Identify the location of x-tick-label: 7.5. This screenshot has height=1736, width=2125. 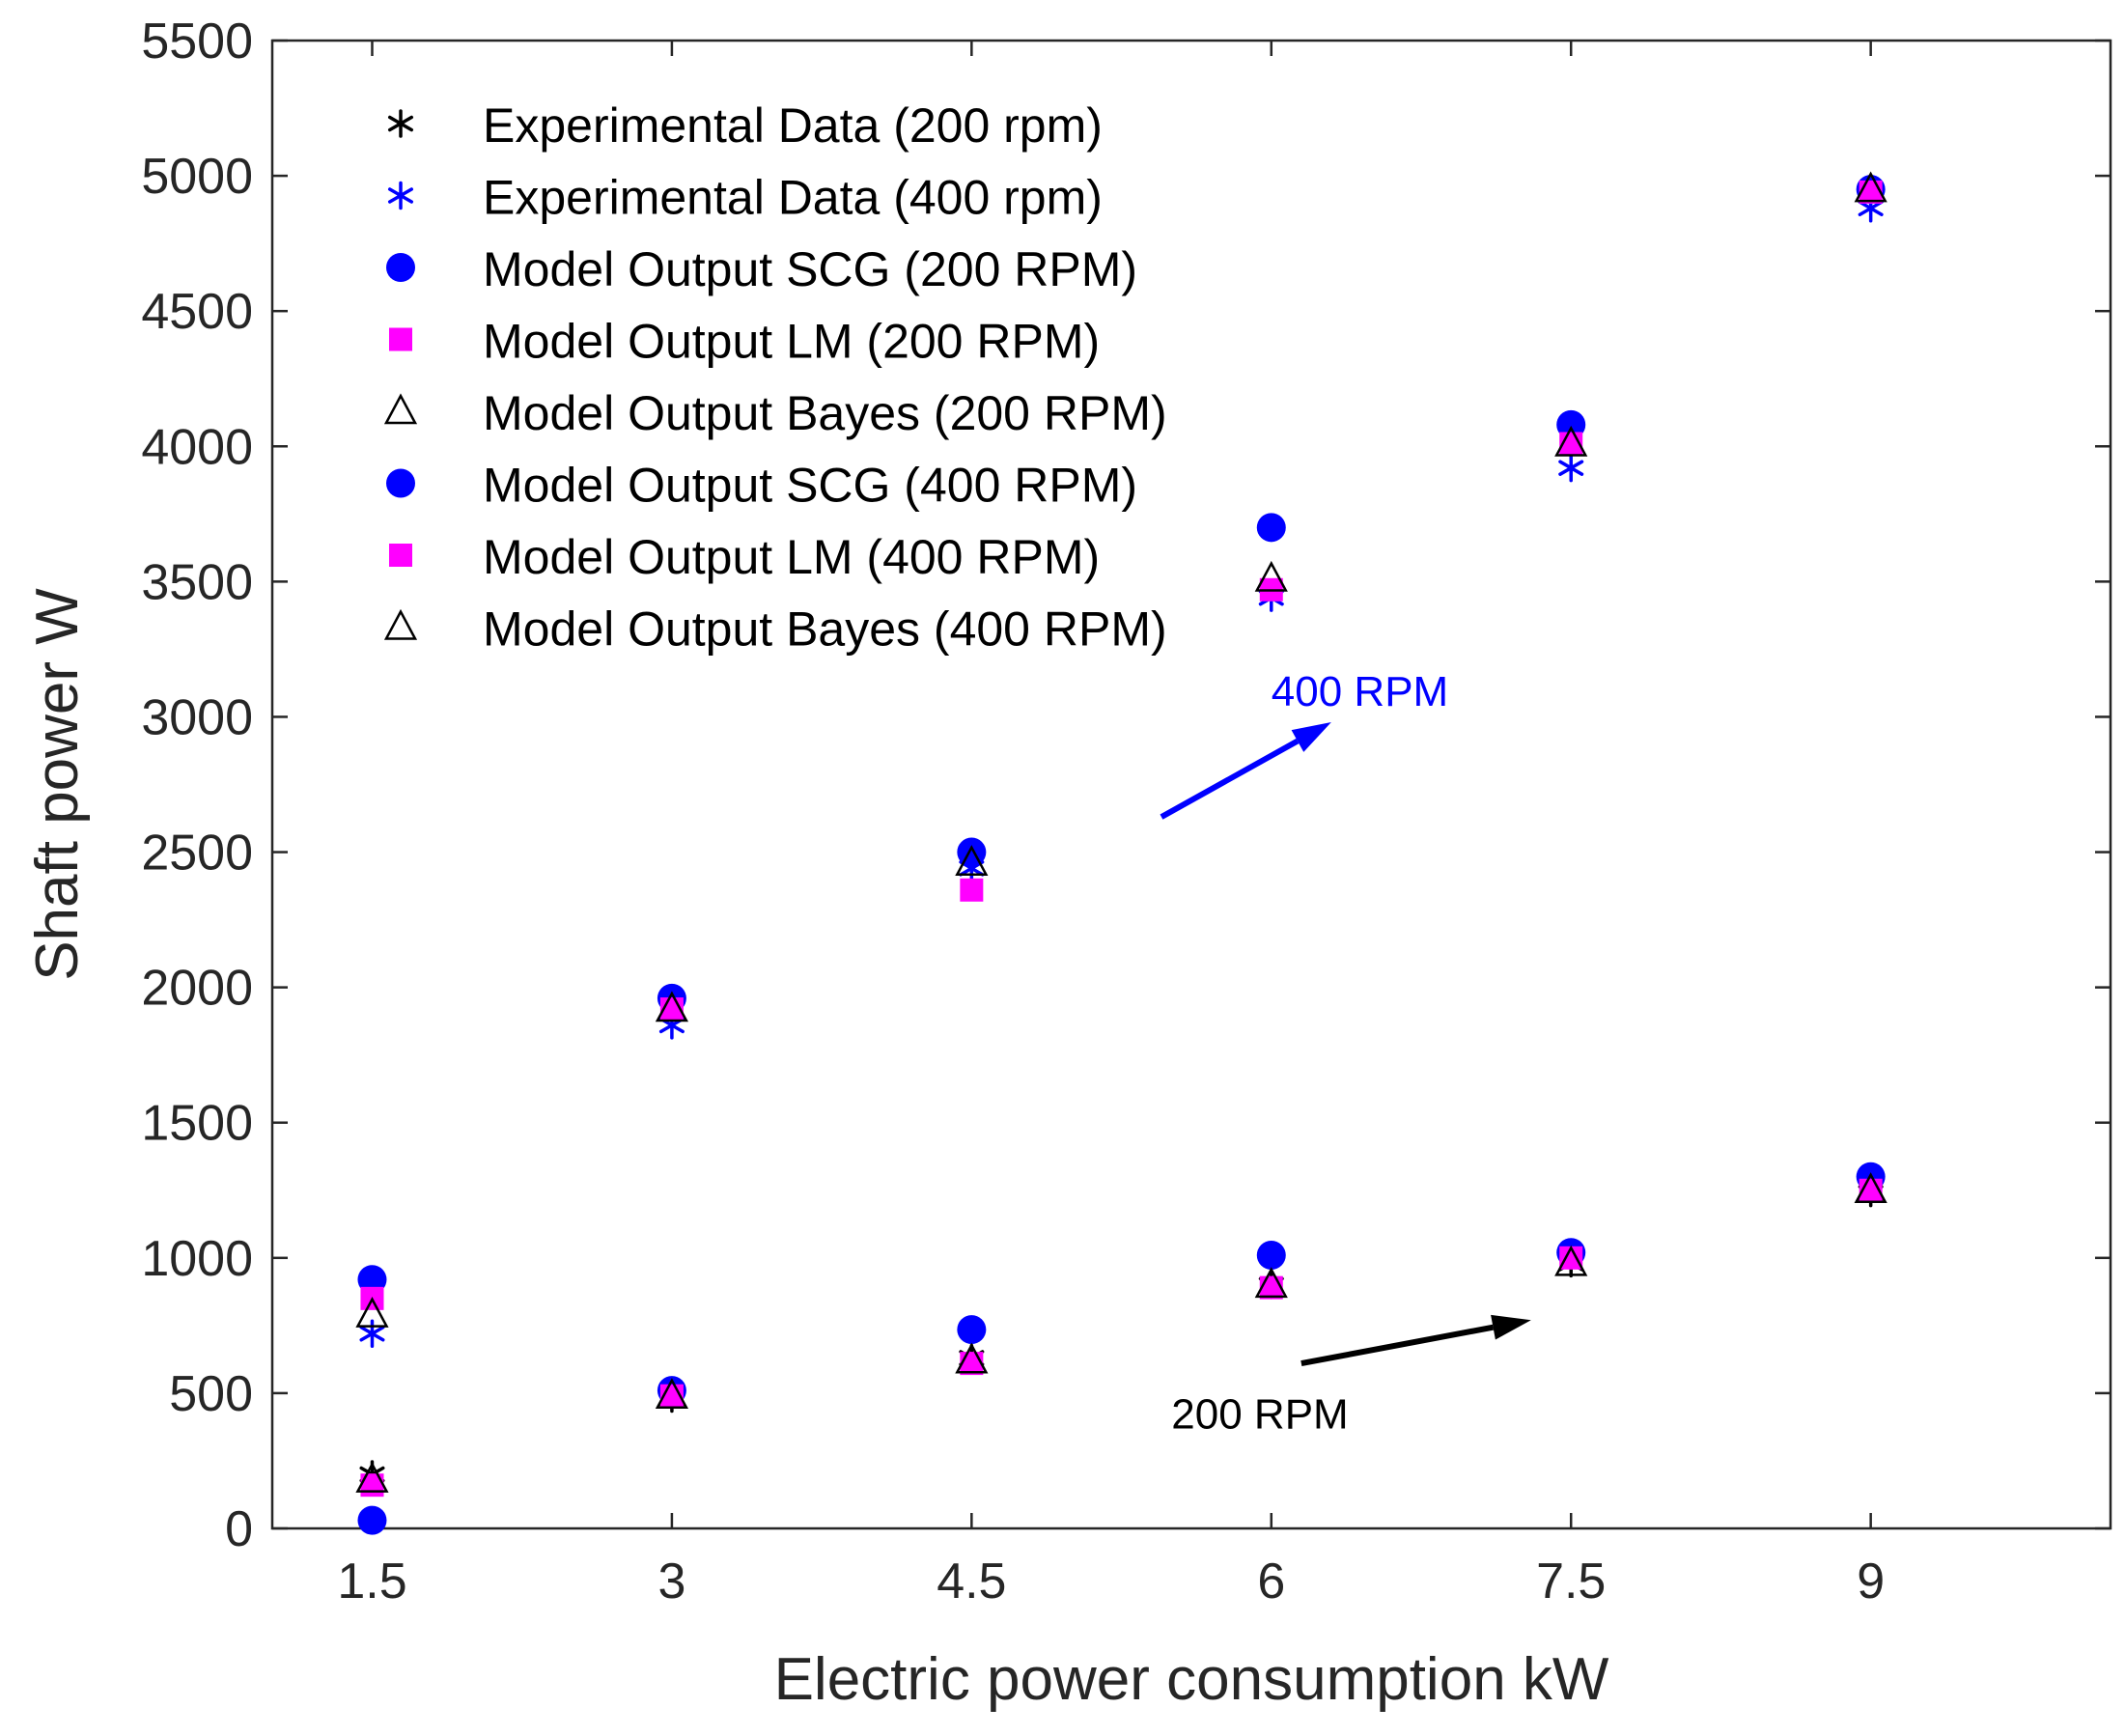
(1571, 1582).